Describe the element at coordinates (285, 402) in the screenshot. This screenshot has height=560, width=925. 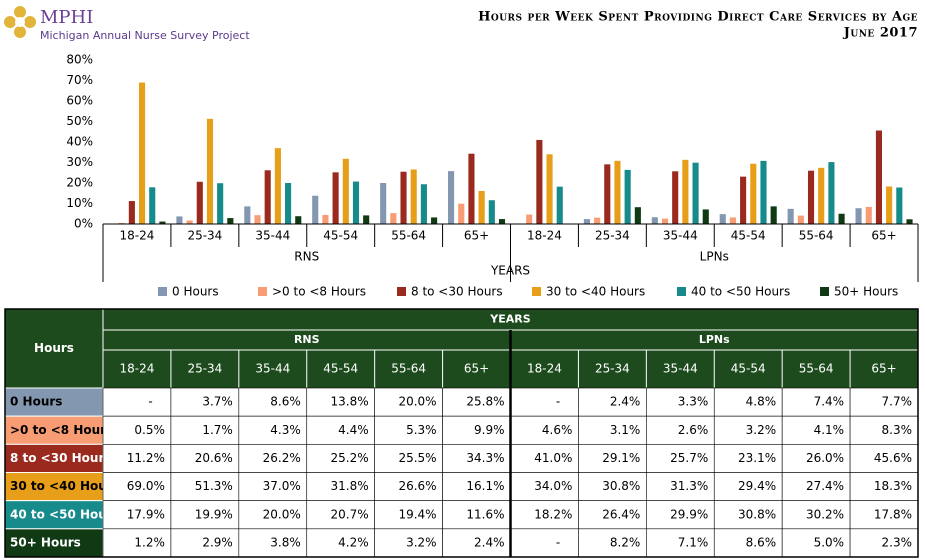
I see `table-value: 8.6%` at that location.